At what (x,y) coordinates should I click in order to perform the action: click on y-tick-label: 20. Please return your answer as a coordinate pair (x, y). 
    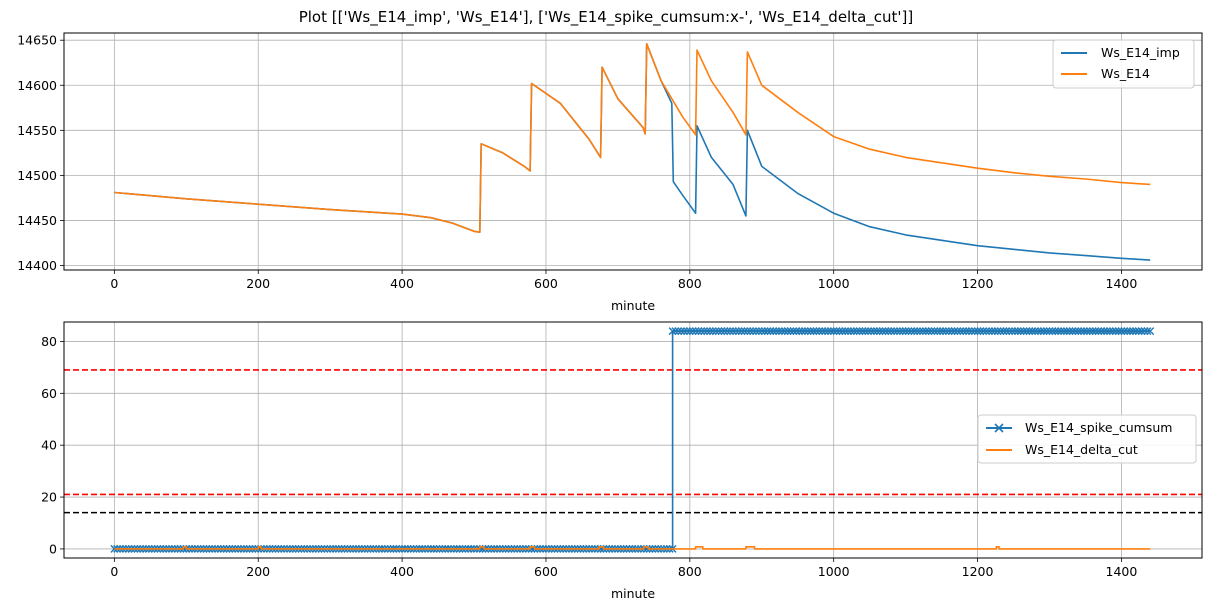
    Looking at the image, I should click on (49, 497).